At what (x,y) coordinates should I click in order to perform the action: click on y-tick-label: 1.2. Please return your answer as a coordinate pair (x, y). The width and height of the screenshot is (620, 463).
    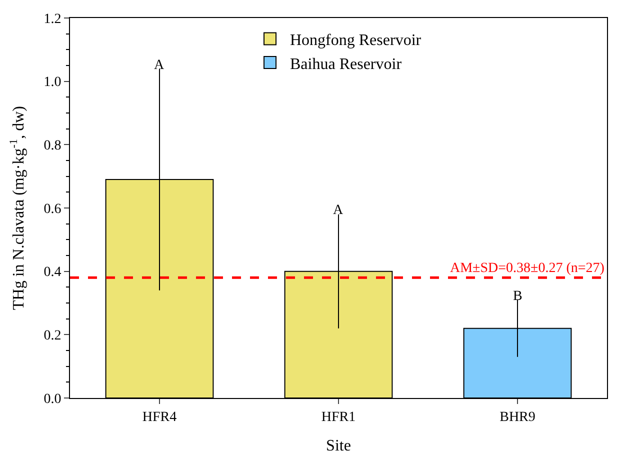
    Looking at the image, I should click on (53, 19).